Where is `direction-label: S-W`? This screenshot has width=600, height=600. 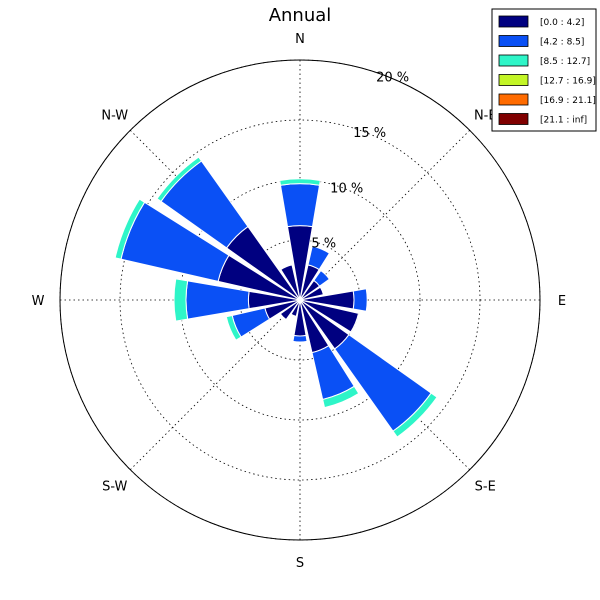
direction-label: S-W is located at coordinates (114, 486).